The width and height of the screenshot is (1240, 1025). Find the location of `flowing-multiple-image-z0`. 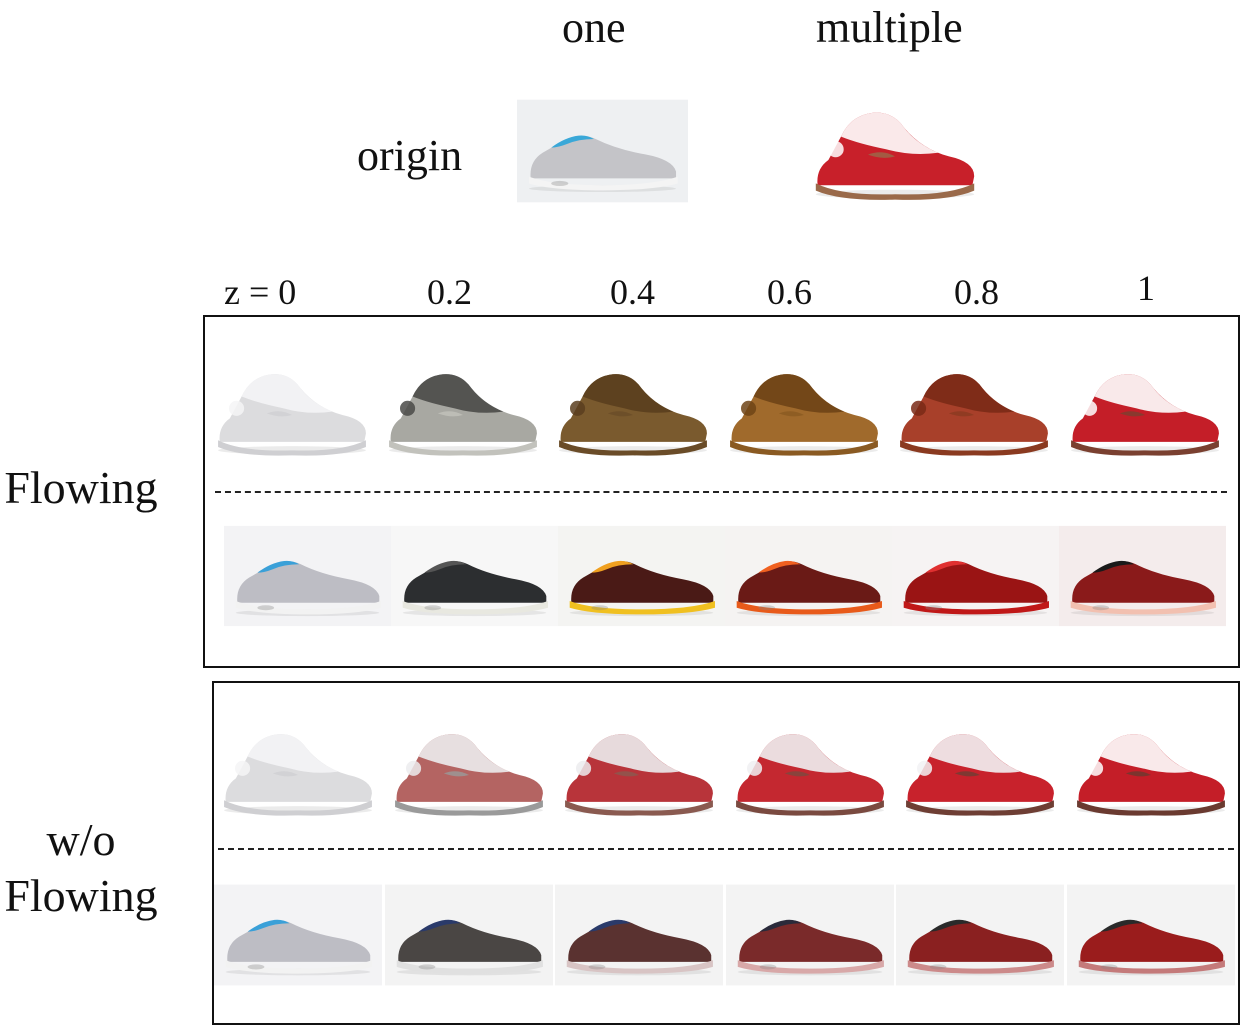

flowing-multiple-image-z0 is located at coordinates (292, 410).